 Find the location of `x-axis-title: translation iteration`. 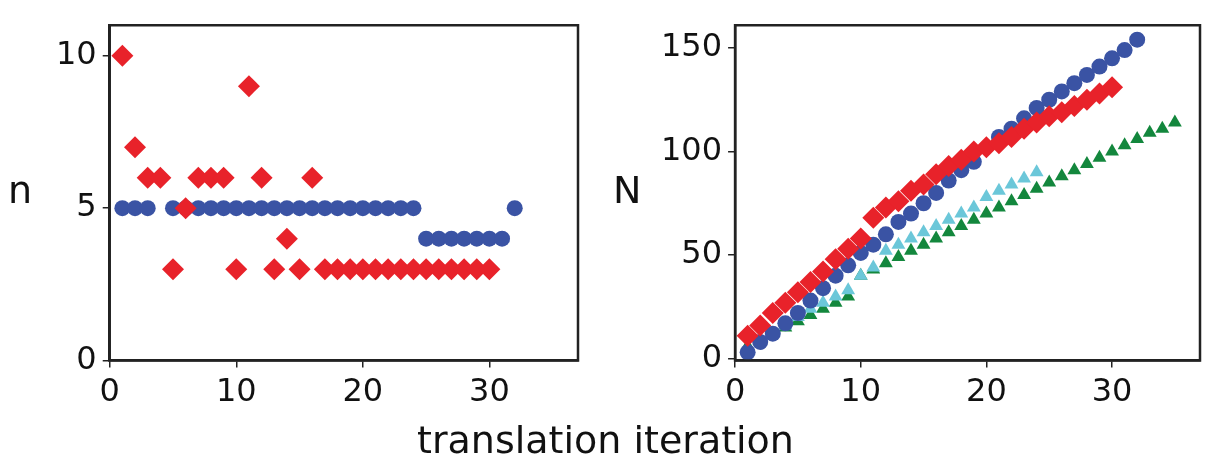

x-axis-title: translation iteration is located at coordinates (605, 440).